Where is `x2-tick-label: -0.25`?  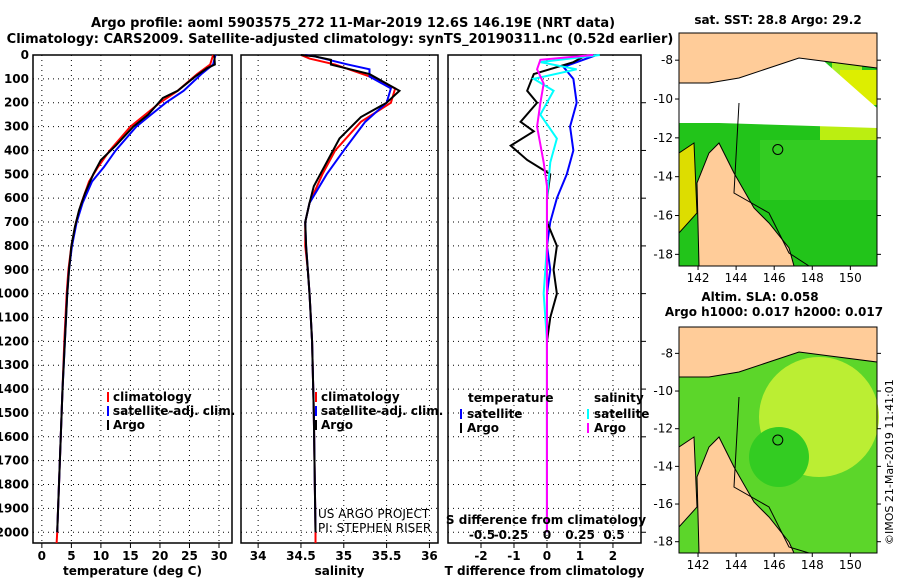 x2-tick-label: -0.25 is located at coordinates (511, 535).